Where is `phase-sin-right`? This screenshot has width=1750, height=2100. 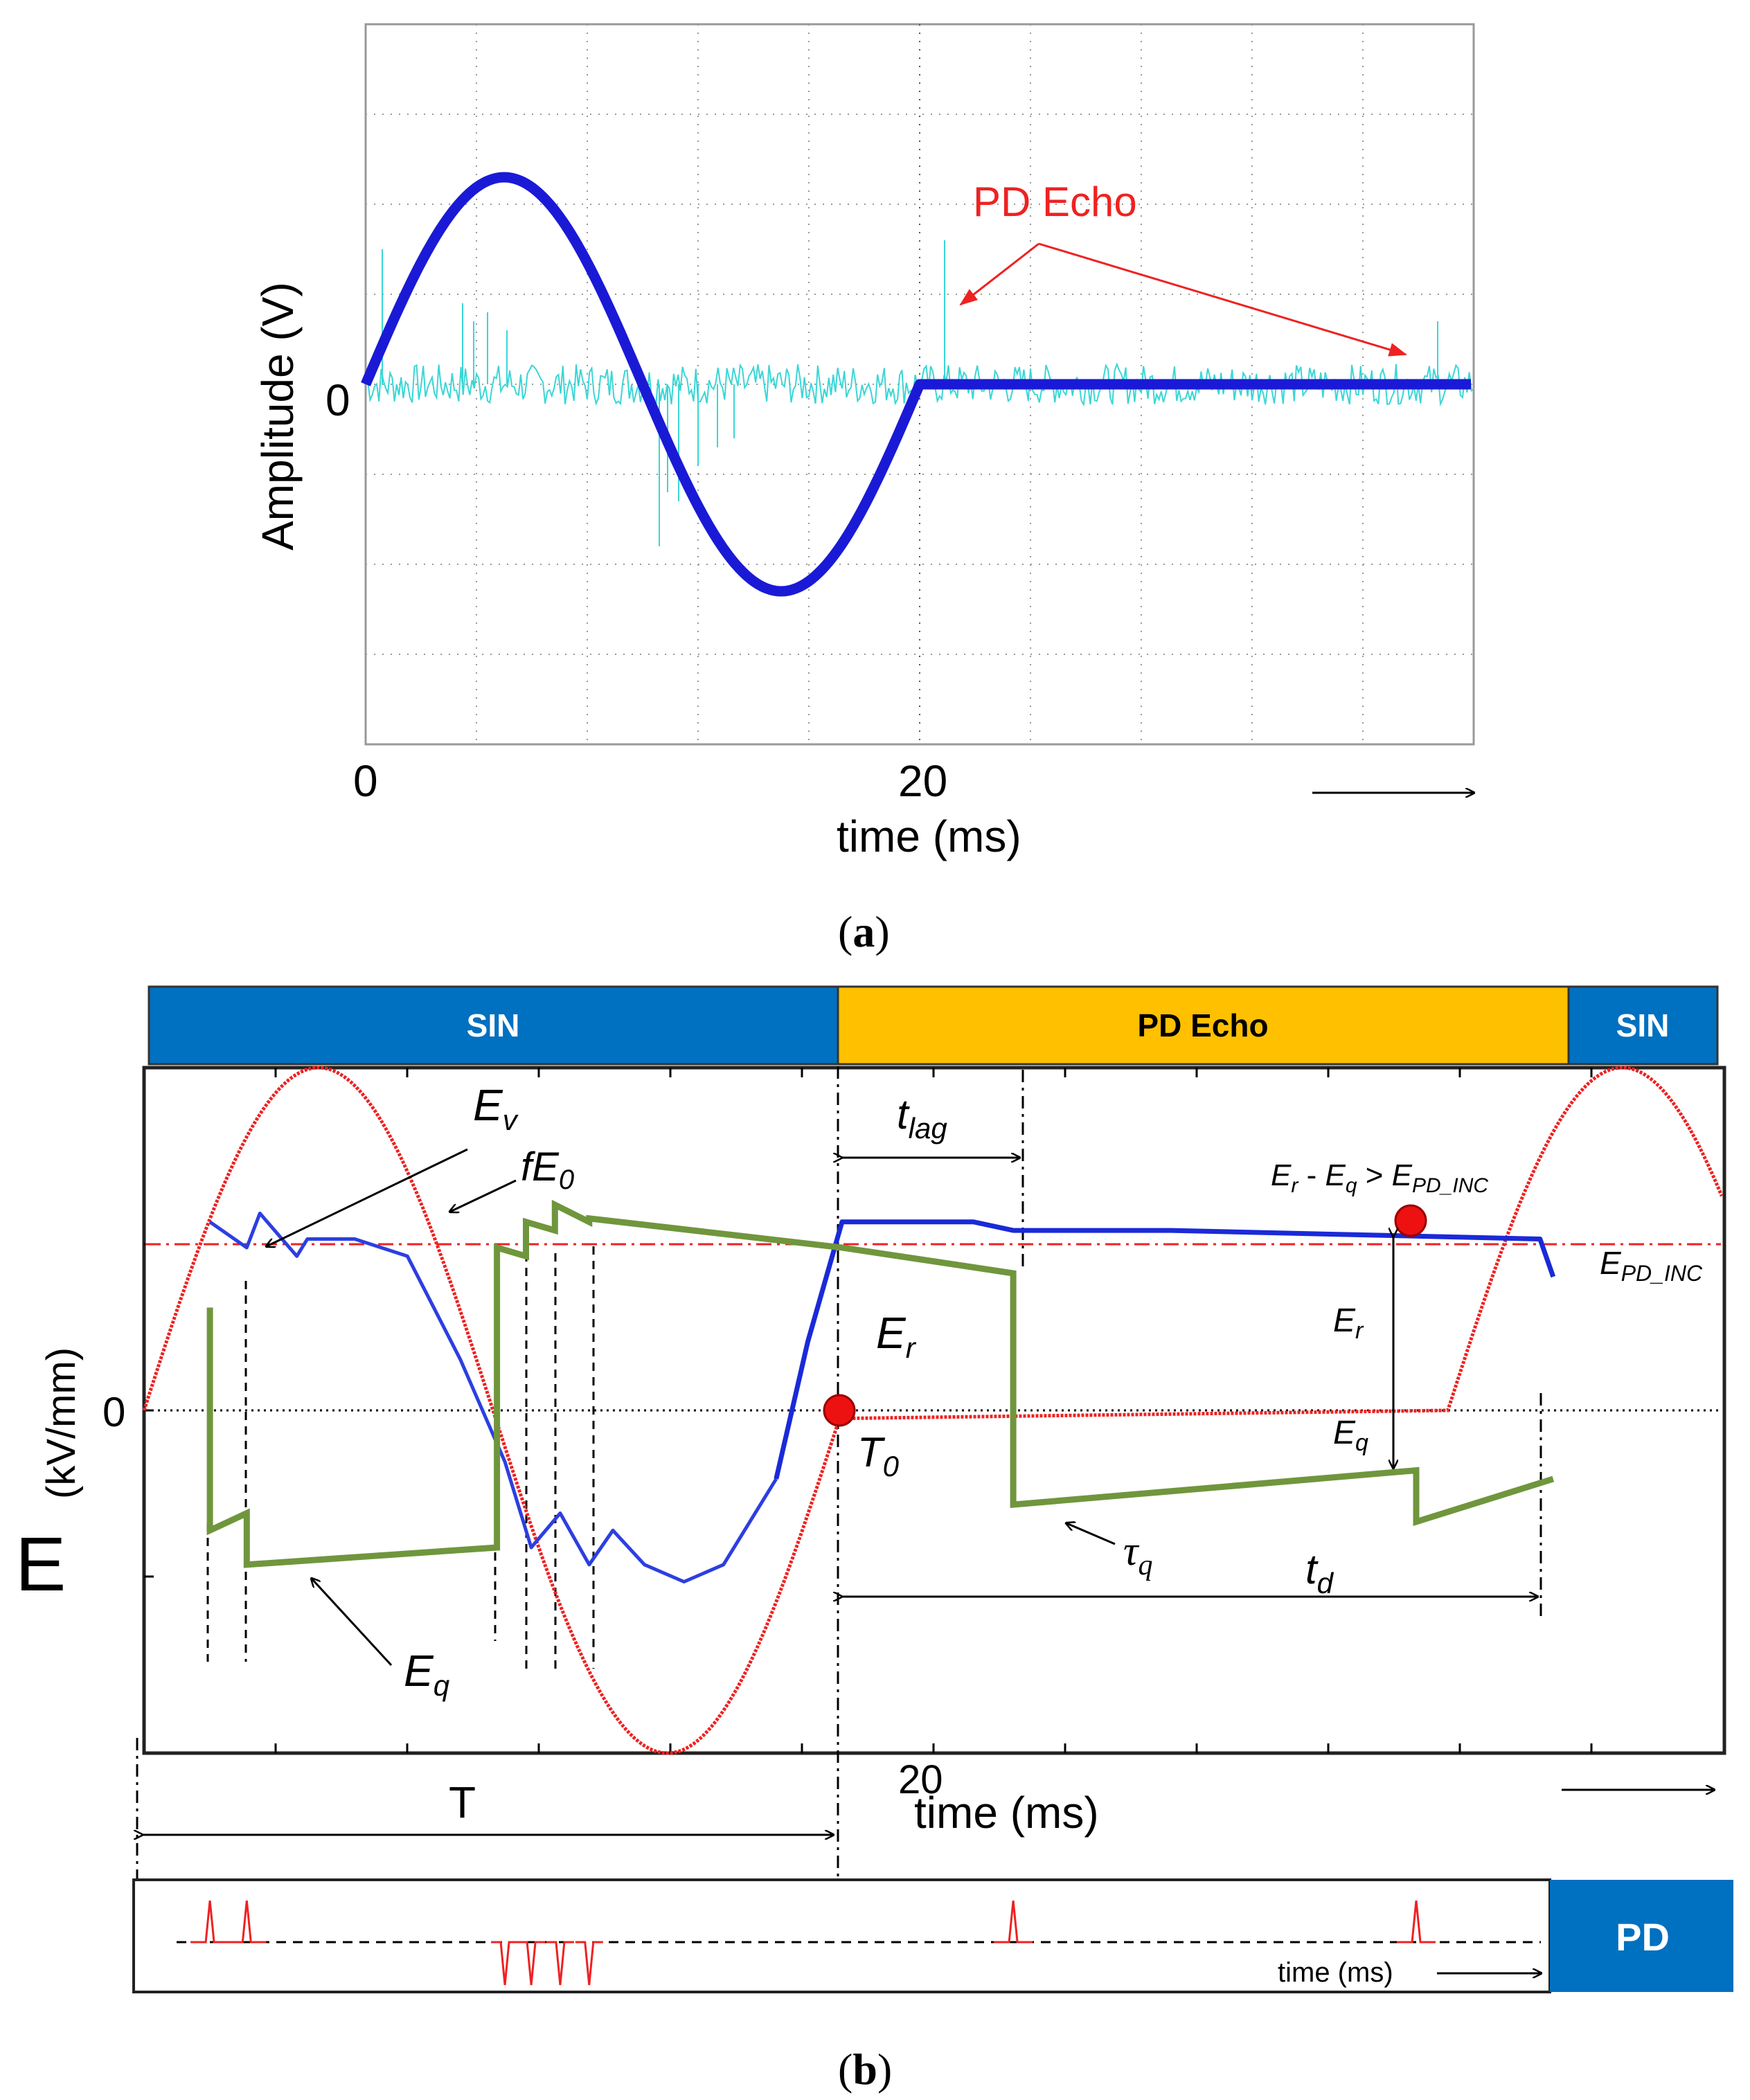
phase-sin-right is located at coordinates (1643, 1025).